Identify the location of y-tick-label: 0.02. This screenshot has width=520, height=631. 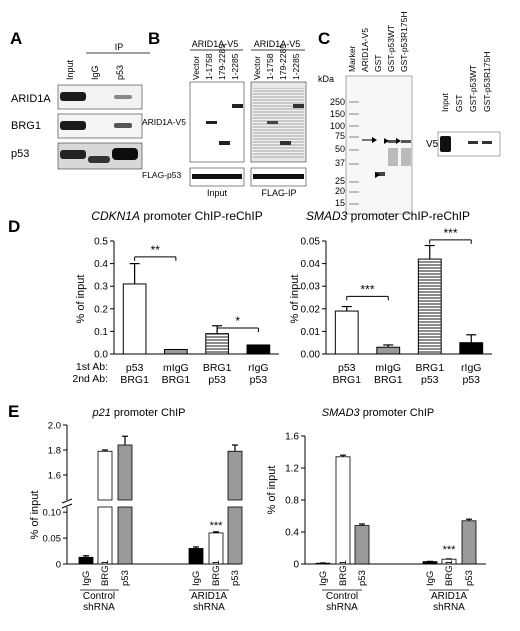
(311, 309).